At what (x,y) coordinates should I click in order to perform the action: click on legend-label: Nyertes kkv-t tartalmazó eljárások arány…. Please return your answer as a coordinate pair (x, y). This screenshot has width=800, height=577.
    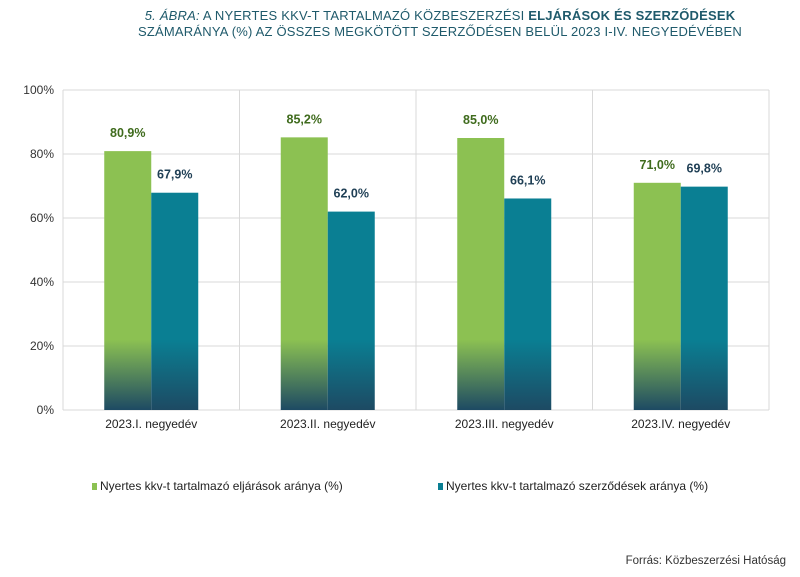
    Looking at the image, I should click on (221, 486).